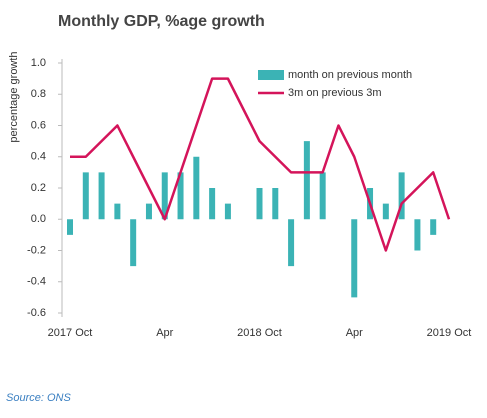 The image size is (487, 418). Describe the element at coordinates (449, 333) in the screenshot. I see `x-tick-label: 2019 Oct` at that location.